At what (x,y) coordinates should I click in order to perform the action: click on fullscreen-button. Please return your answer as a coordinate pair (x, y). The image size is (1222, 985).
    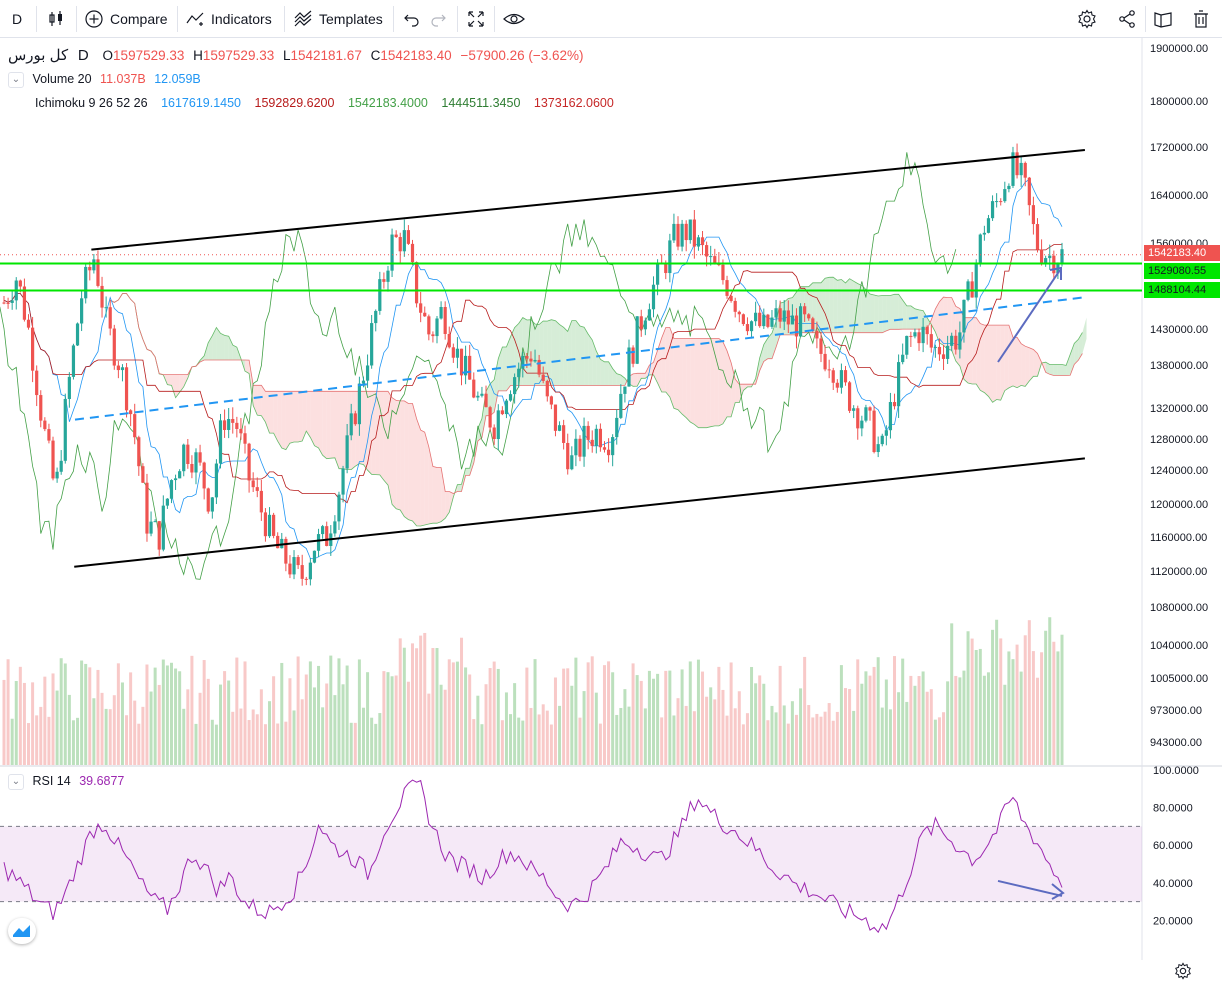
    Looking at the image, I should click on (479, 19).